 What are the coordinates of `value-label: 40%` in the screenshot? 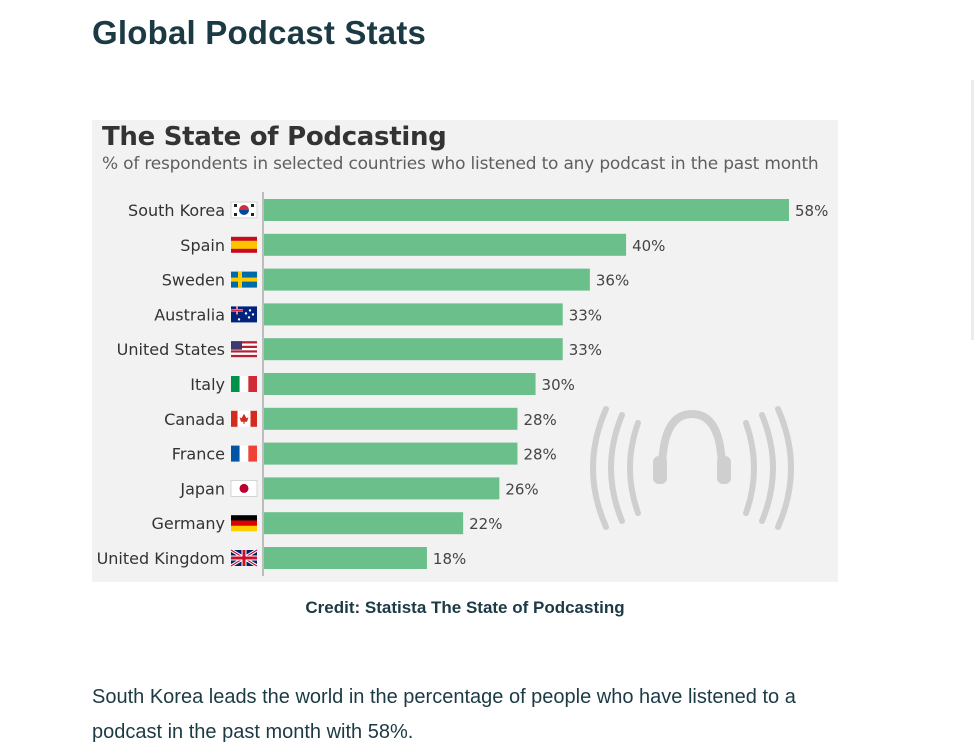 It's located at (648, 246).